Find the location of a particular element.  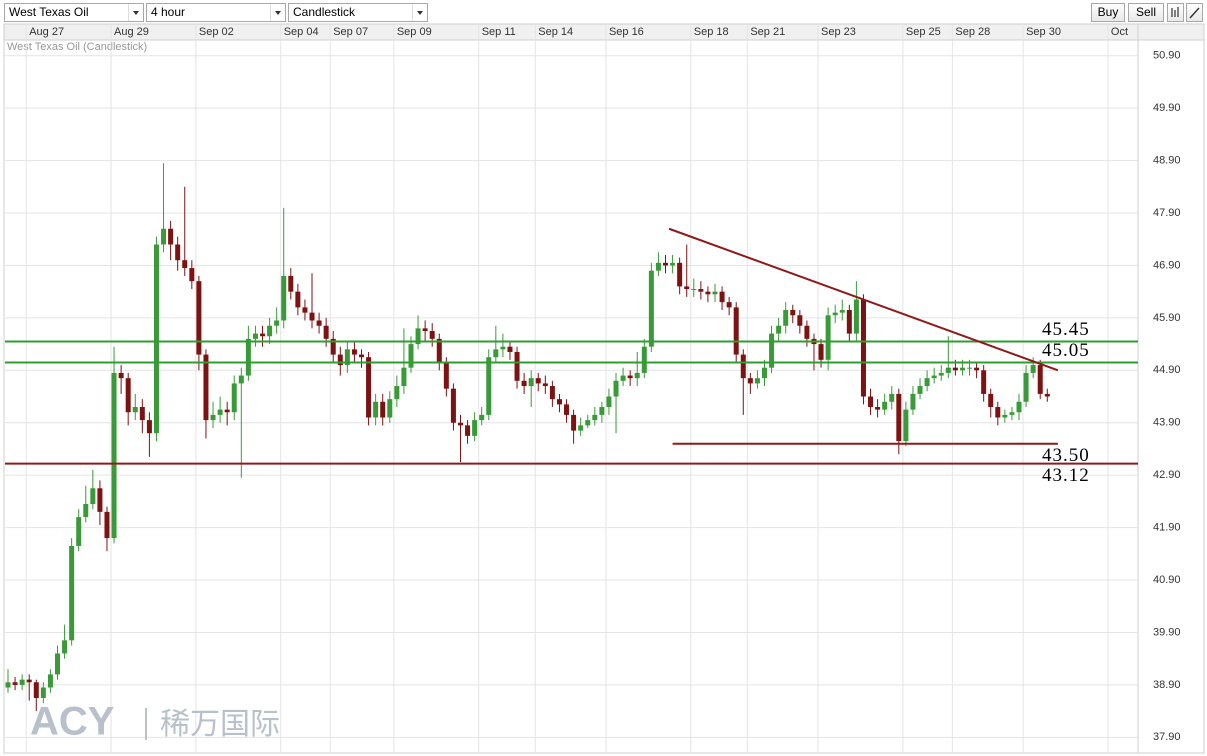

y-tick-label: 40.90 is located at coordinates (1167, 580).